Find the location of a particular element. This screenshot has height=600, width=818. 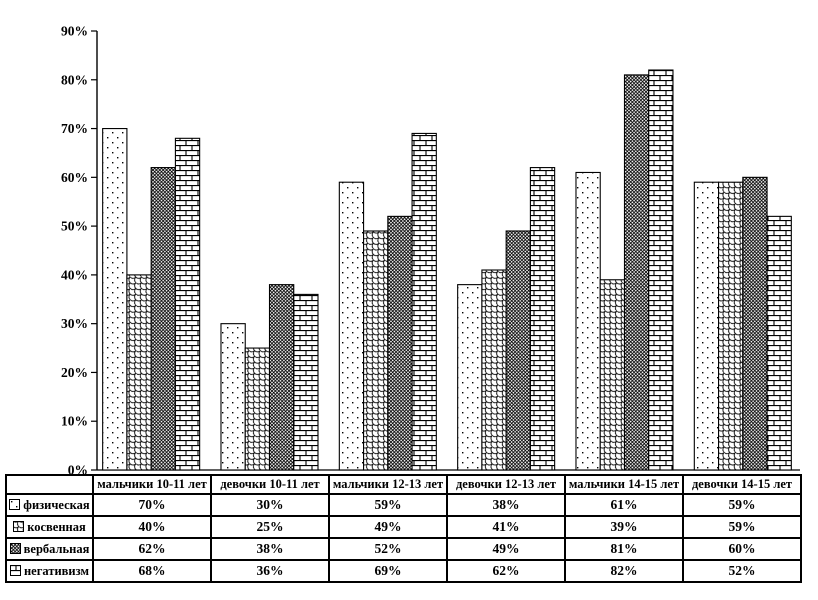

value-cell: 68% is located at coordinates (152, 571).